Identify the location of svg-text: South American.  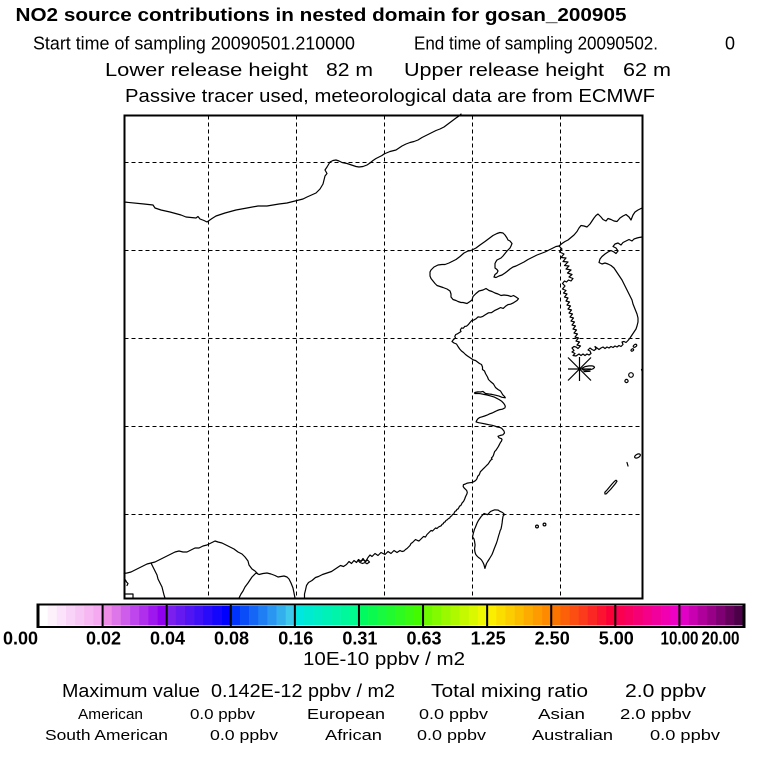
(106, 736).